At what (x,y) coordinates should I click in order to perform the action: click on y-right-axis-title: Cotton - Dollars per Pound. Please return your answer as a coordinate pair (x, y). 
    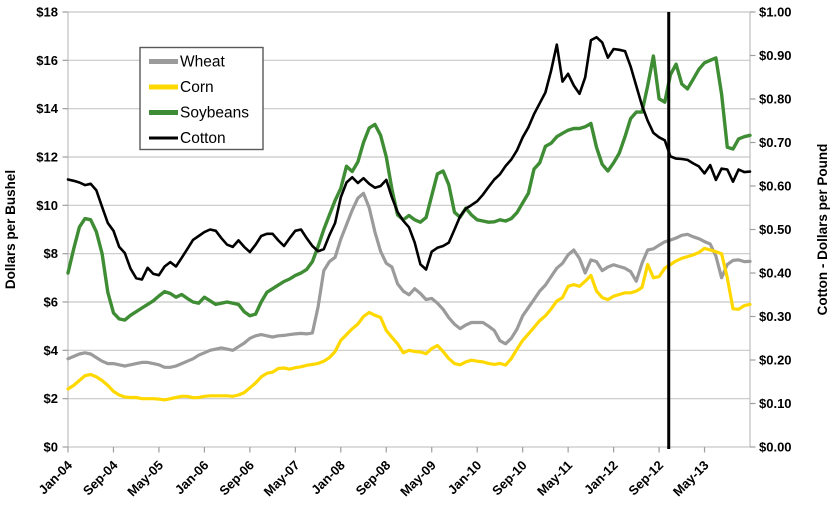
    Looking at the image, I should click on (822, 230).